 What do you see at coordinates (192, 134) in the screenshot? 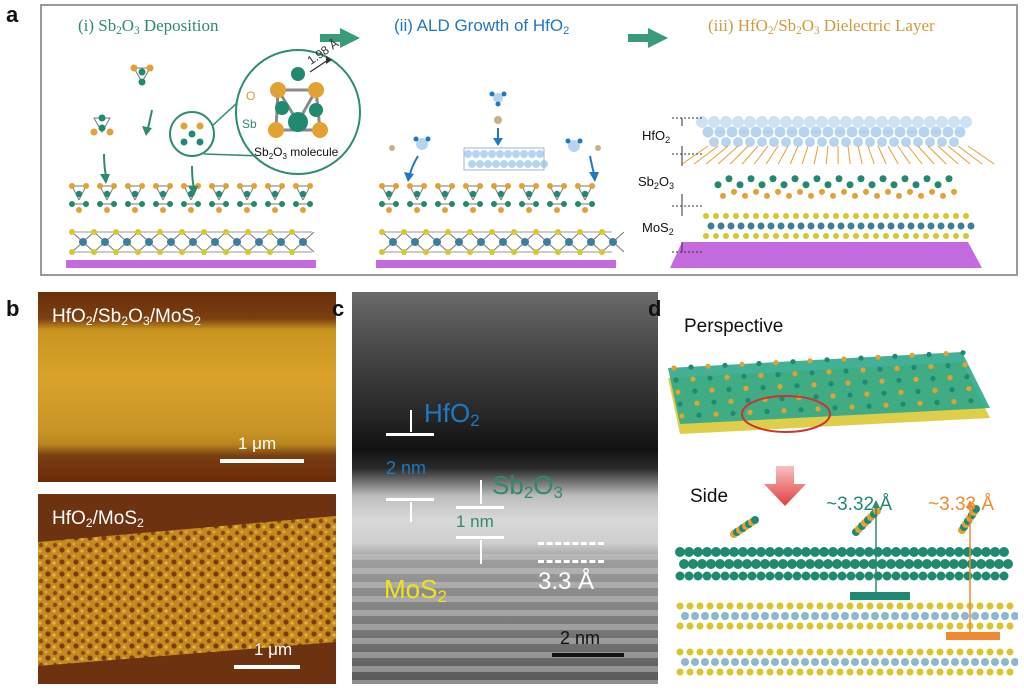
I see `highlight-circle-small` at bounding box center [192, 134].